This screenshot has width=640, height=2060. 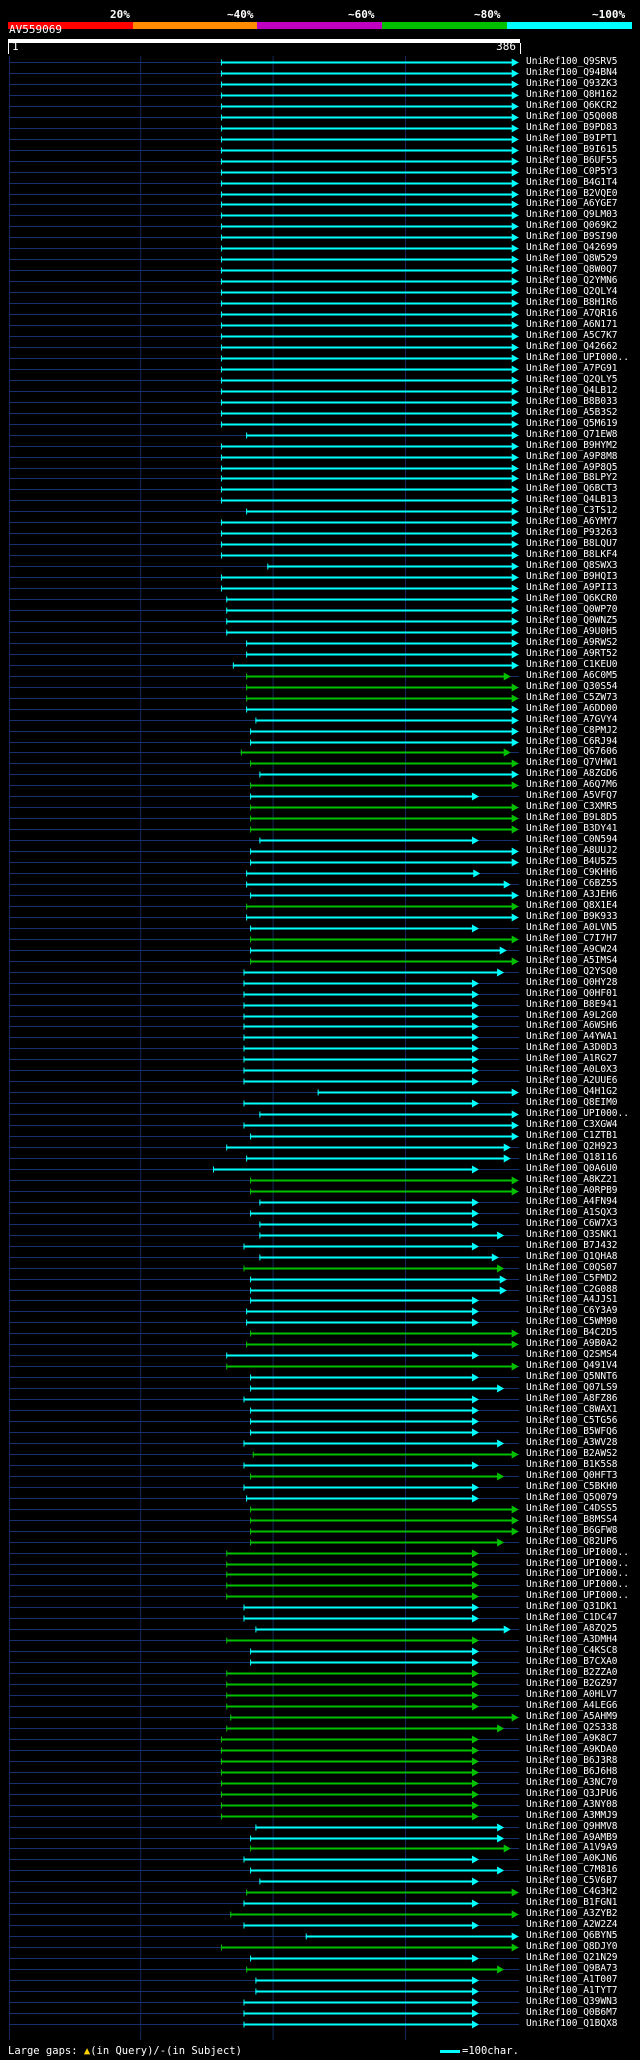 I want to click on hit-label: UniRef100_Q2QLY4, so click(x=572, y=291).